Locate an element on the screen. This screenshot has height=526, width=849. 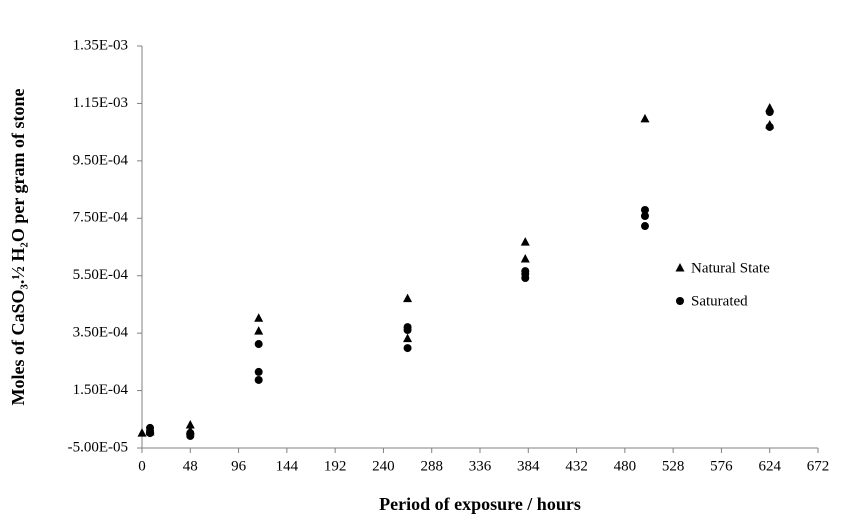
y-tick-label: 3.50E-04 is located at coordinates (101, 333).